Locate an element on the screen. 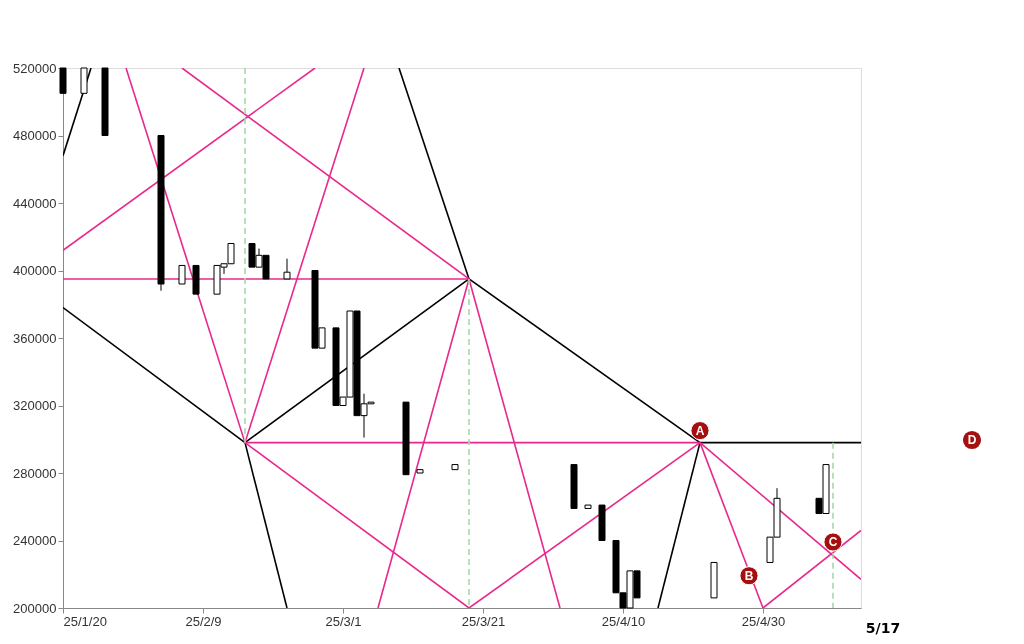 The width and height of the screenshot is (1024, 644). x-tick-label: 25/1/20 is located at coordinates (85, 621).